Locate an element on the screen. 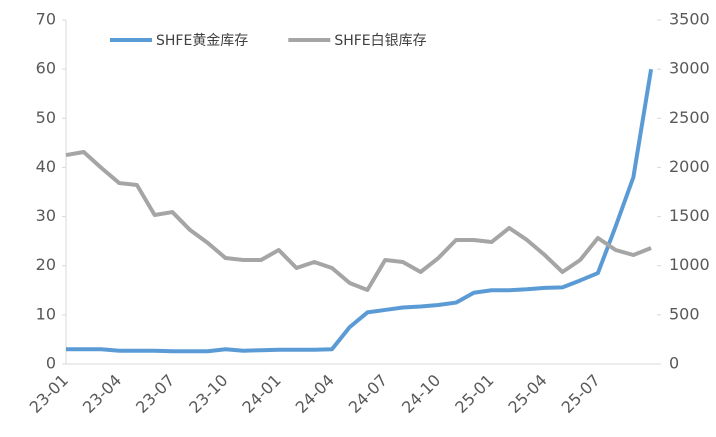  x-tick-label: 24-10 is located at coordinates (421, 394).